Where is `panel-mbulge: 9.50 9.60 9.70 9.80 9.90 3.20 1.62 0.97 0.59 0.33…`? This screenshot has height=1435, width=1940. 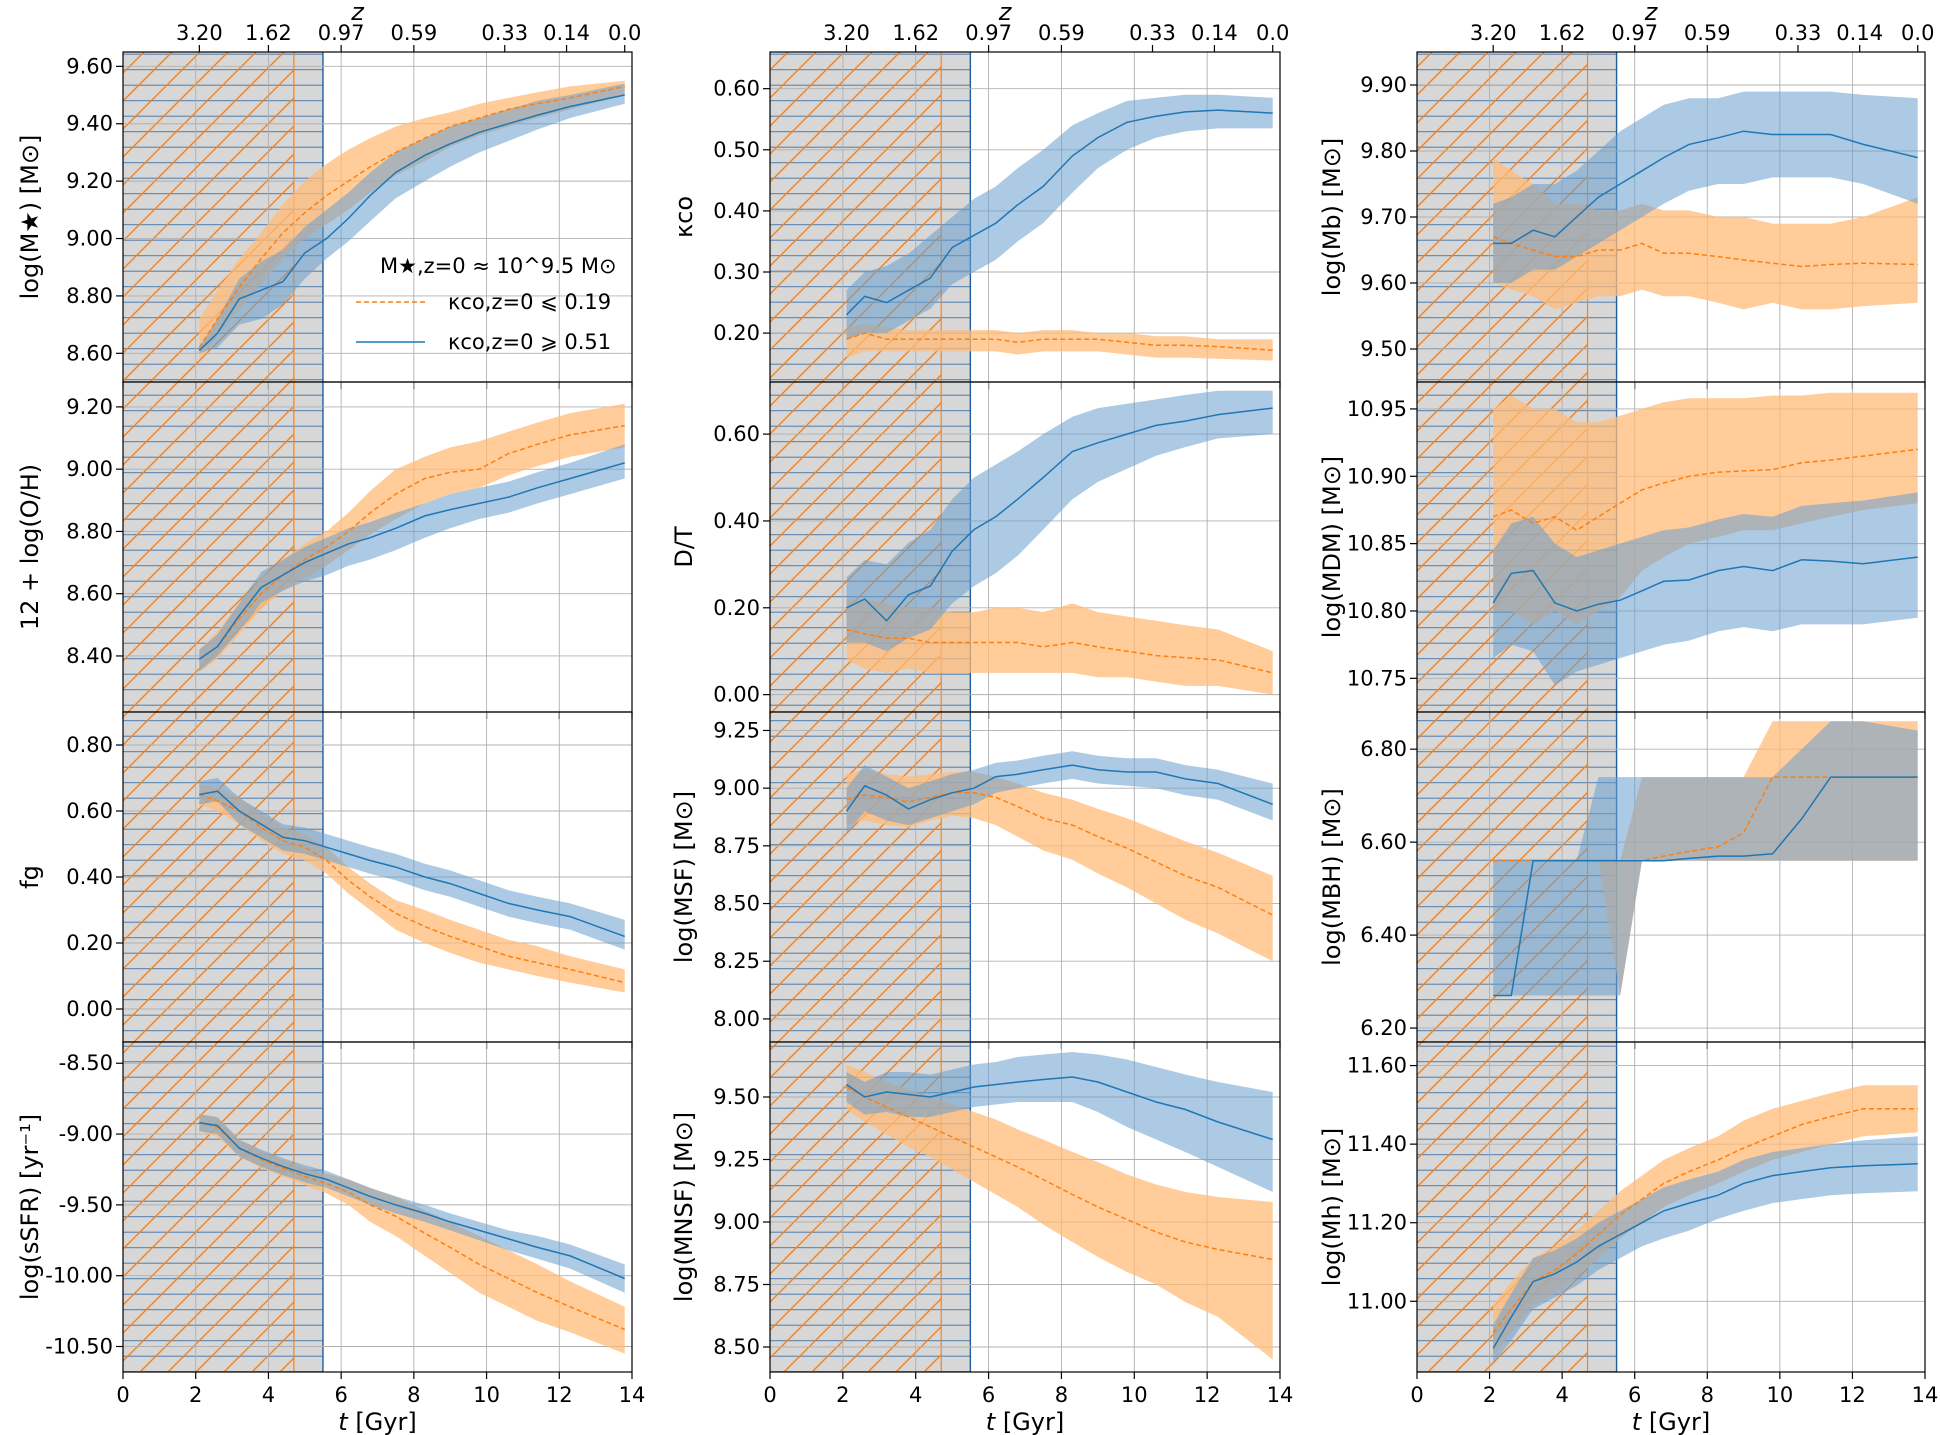
panel-mbulge: 9.50 9.60 9.70 9.80 9.90 3.20 1.62 0.97 0.59 0.33… is located at coordinates (1626, 194).